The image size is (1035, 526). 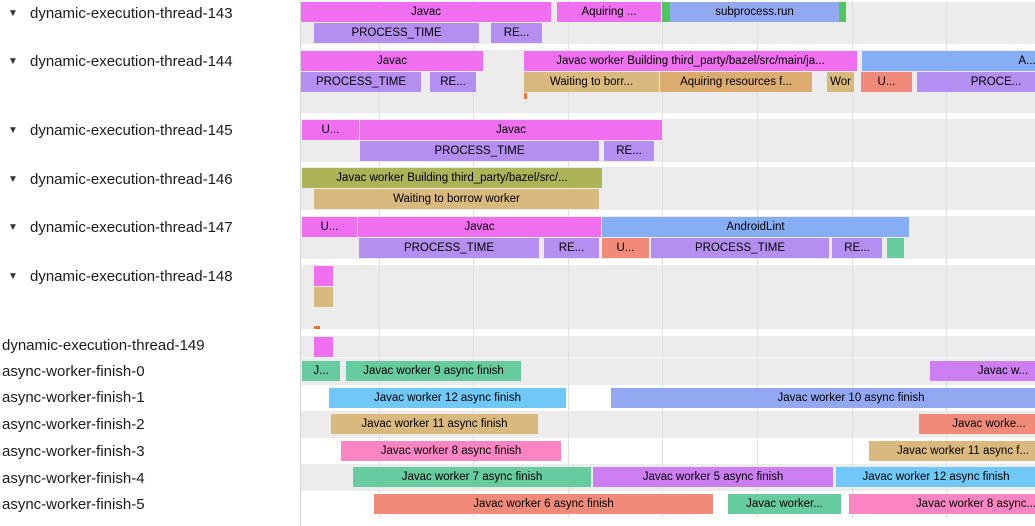 I want to click on track-label-async-worker-finish-5: async-worker-finish-5, so click(x=150, y=504).